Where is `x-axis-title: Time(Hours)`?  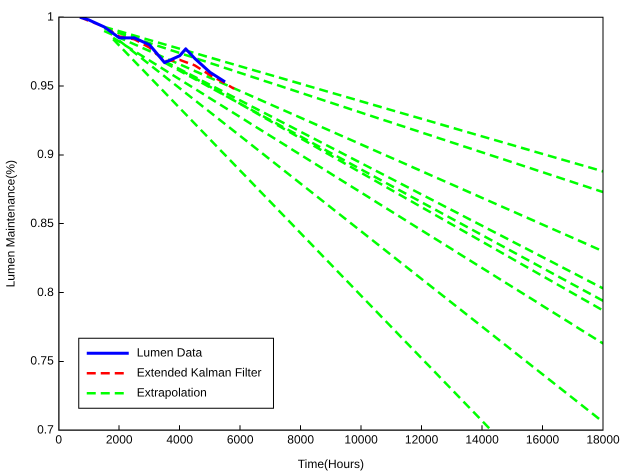
x-axis-title: Time(Hours) is located at coordinates (331, 464).